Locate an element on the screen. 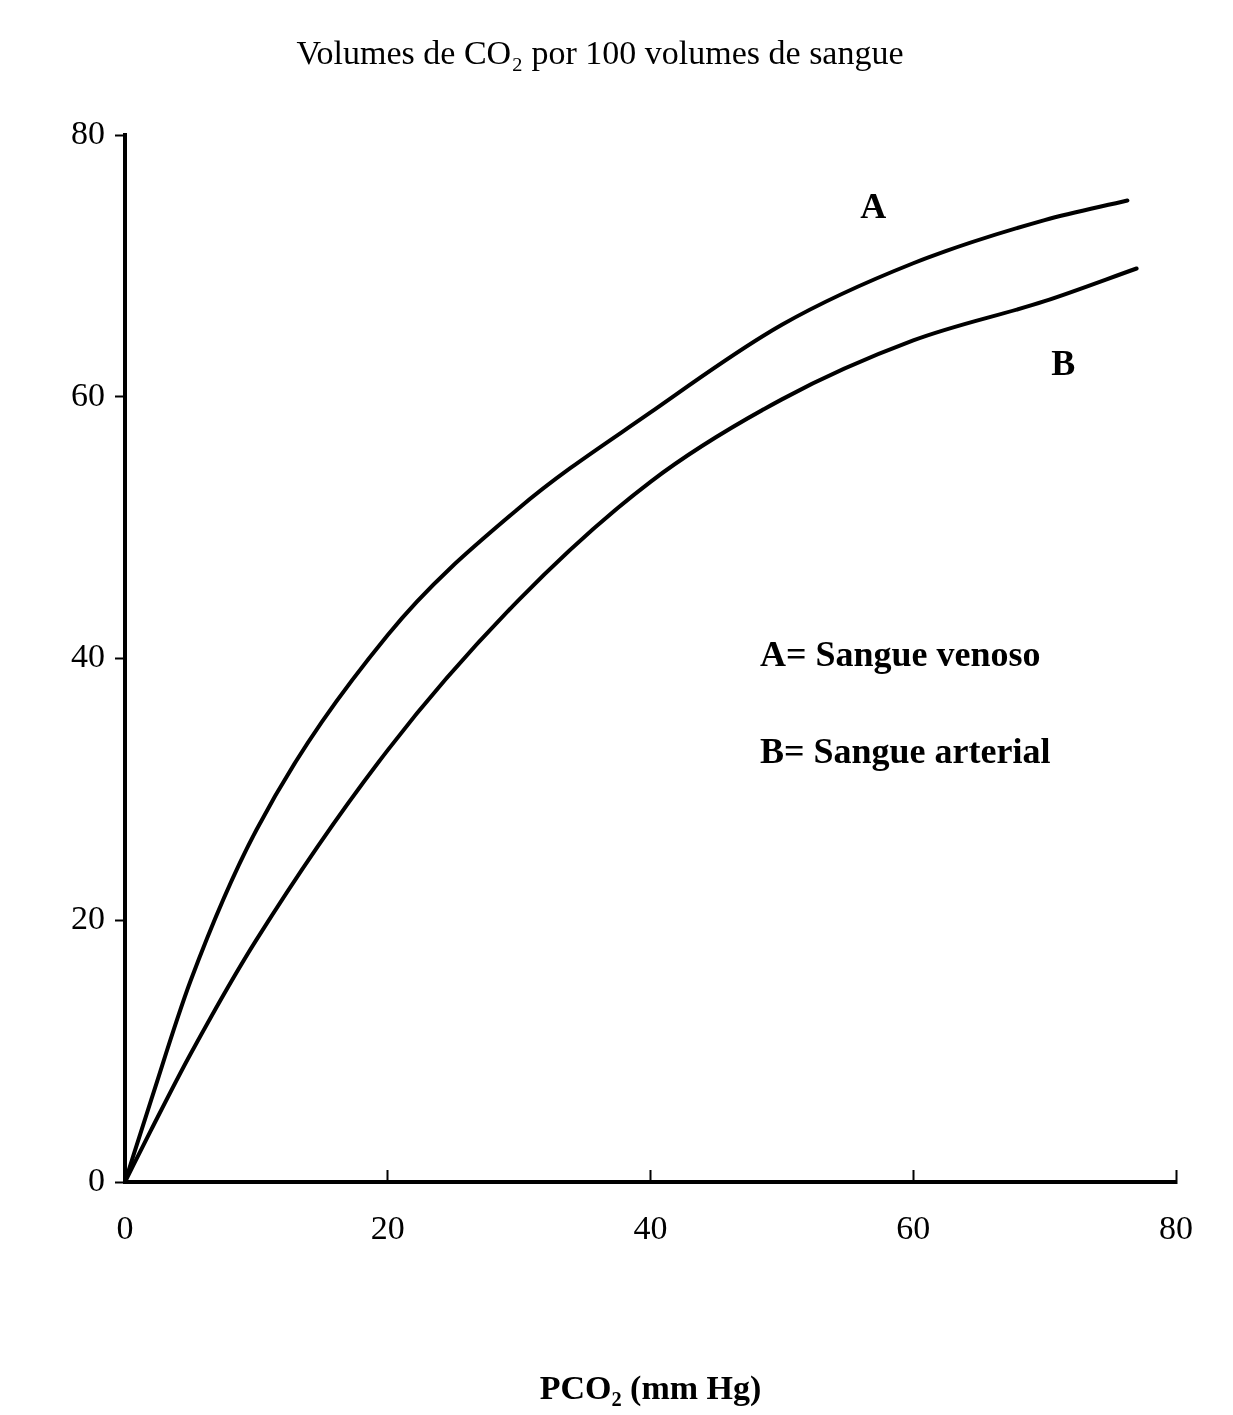  y-tick-label: 40 is located at coordinates (88, 656).